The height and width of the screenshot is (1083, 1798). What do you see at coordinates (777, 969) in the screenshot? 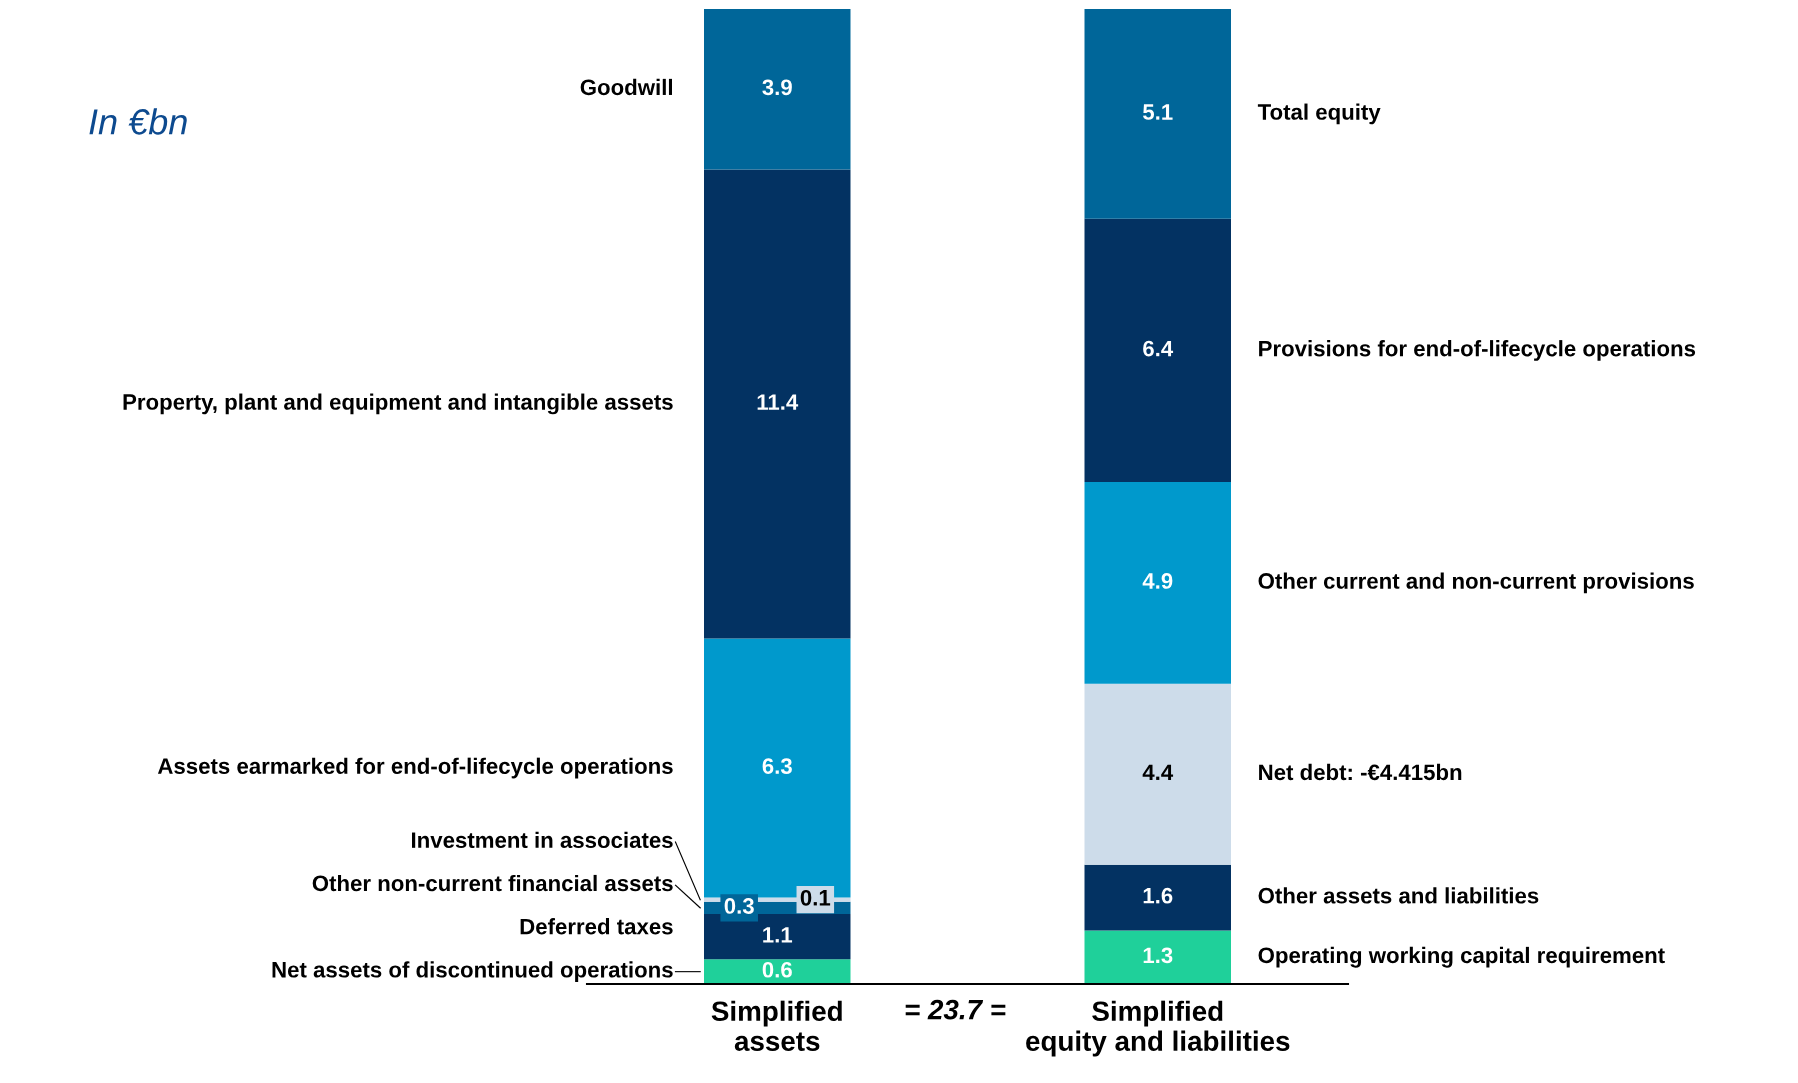
I see `data-label: 0.6` at bounding box center [777, 969].